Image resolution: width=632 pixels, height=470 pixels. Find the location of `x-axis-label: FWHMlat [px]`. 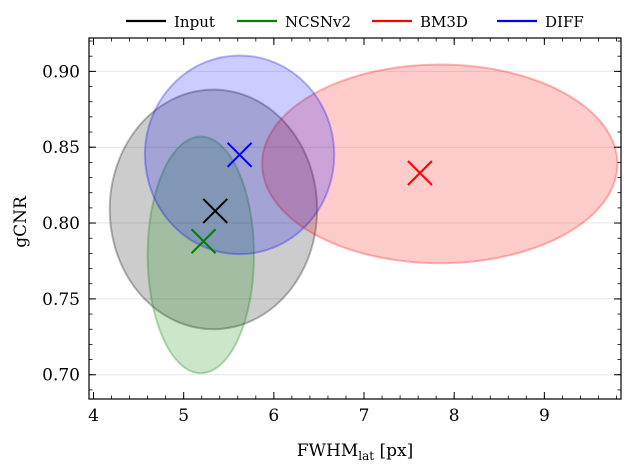

x-axis-label: FWHMlat [px] is located at coordinates (355, 452).